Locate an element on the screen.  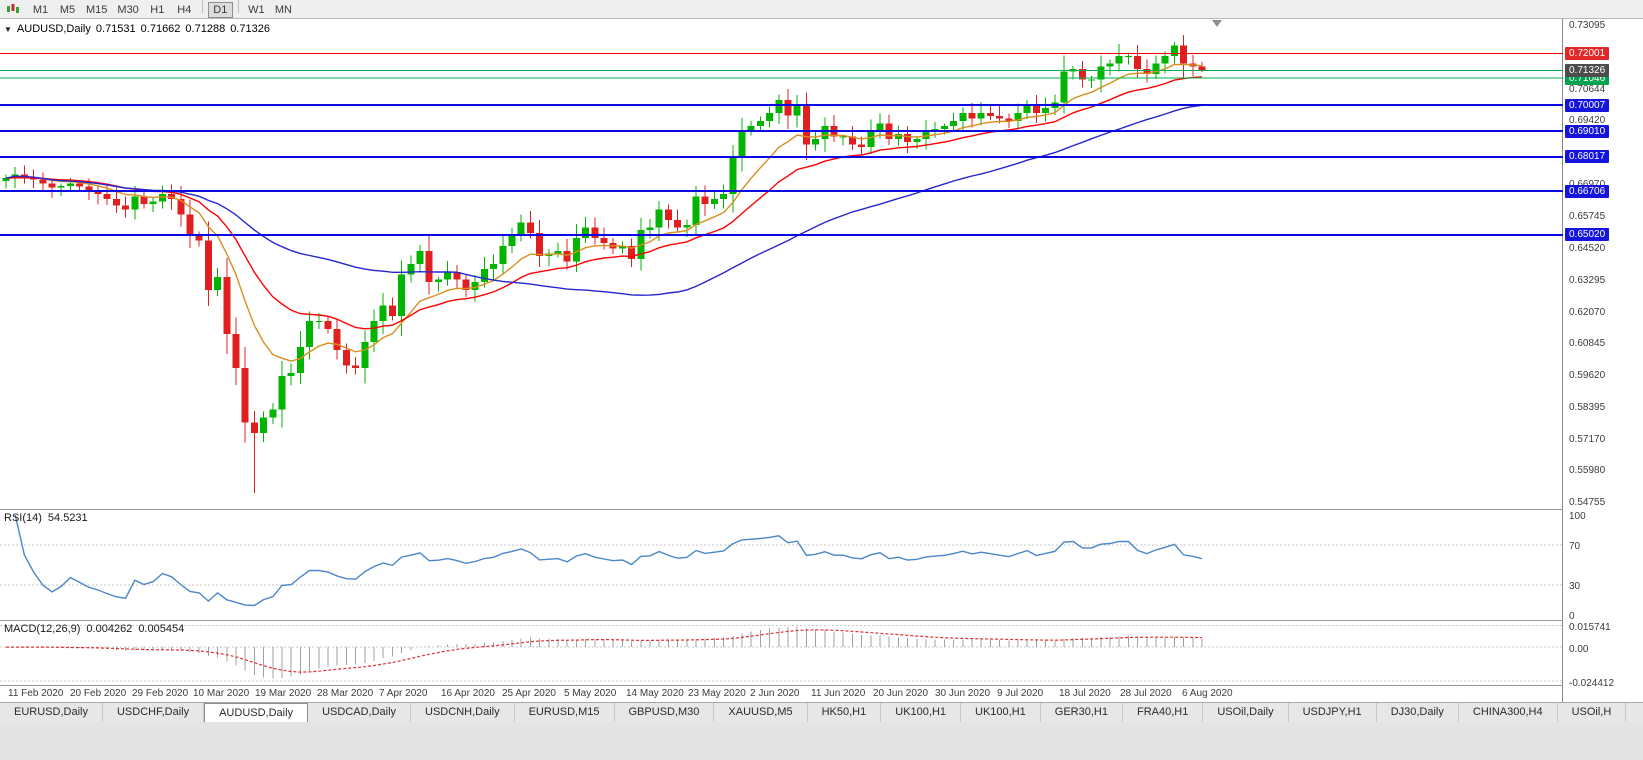
macd-plot is located at coordinates (781, 653).